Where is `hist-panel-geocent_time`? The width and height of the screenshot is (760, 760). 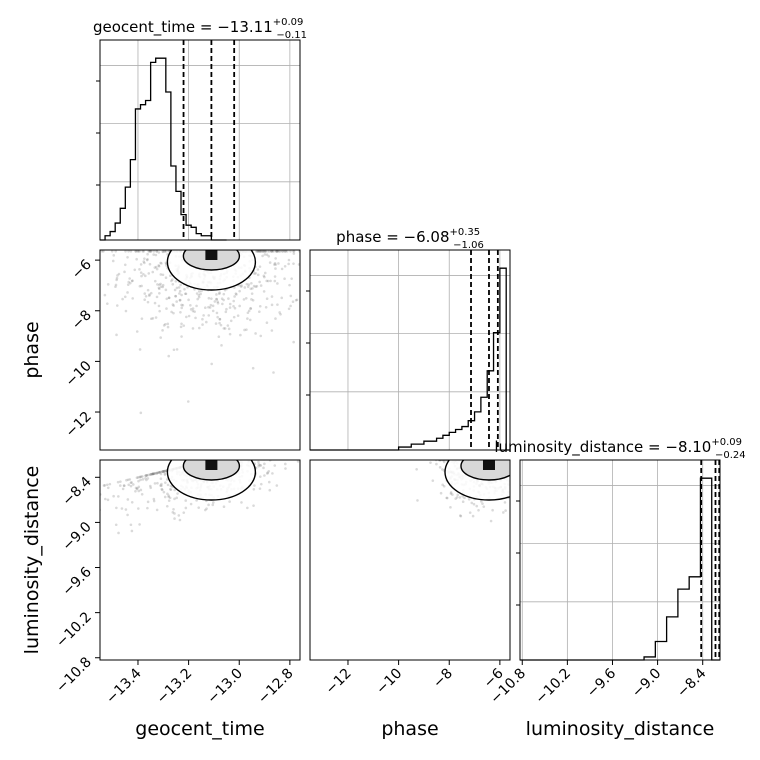
hist-panel-geocent_time is located at coordinates (198, 140).